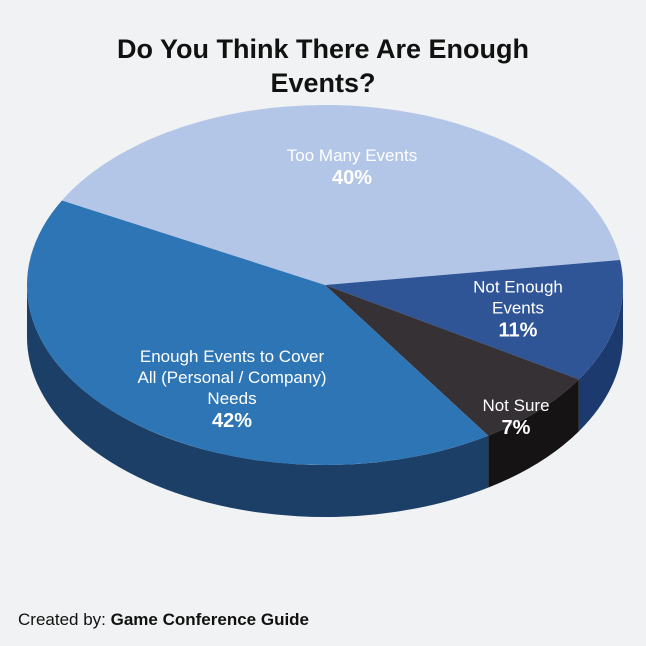 Image resolution: width=646 pixels, height=646 pixels. What do you see at coordinates (518, 286) in the screenshot?
I see `slice-label-text: Not Enough` at bounding box center [518, 286].